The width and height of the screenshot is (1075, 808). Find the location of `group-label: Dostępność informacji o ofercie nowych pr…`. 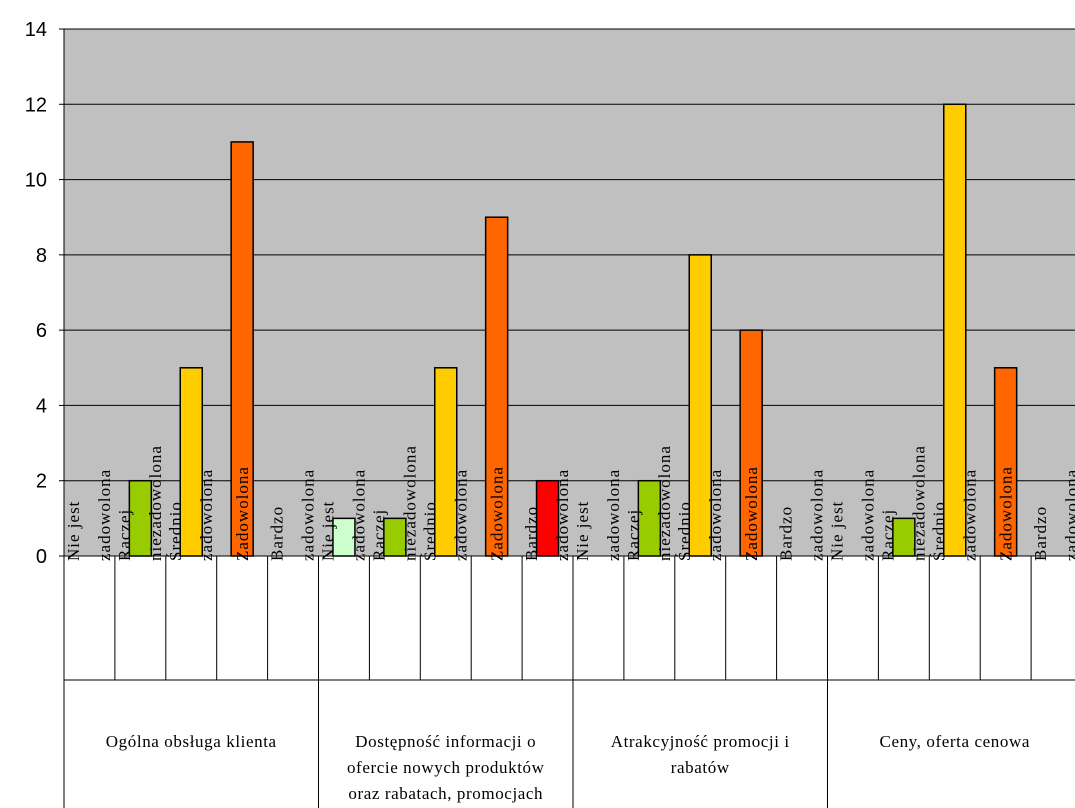

group-label: Dostępność informacji o ofercie nowych pr… is located at coordinates (446, 767).